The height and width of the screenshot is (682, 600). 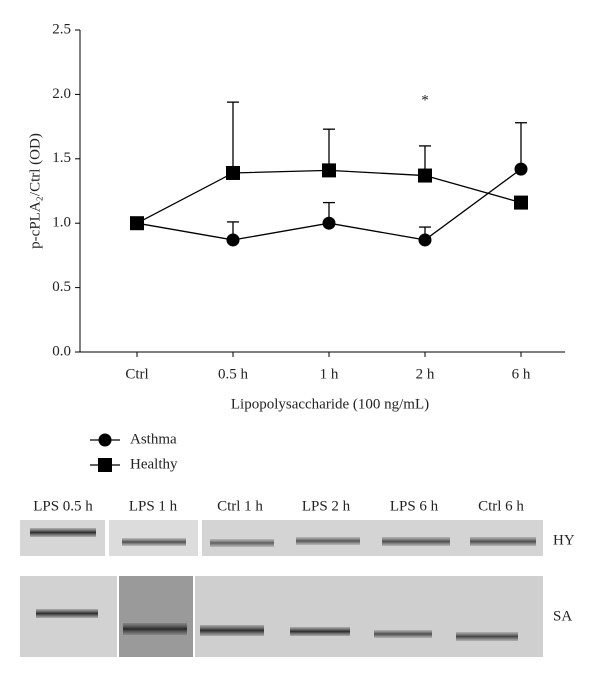 What do you see at coordinates (153, 506) in the screenshot?
I see `lane-label: LPS 1 h` at bounding box center [153, 506].